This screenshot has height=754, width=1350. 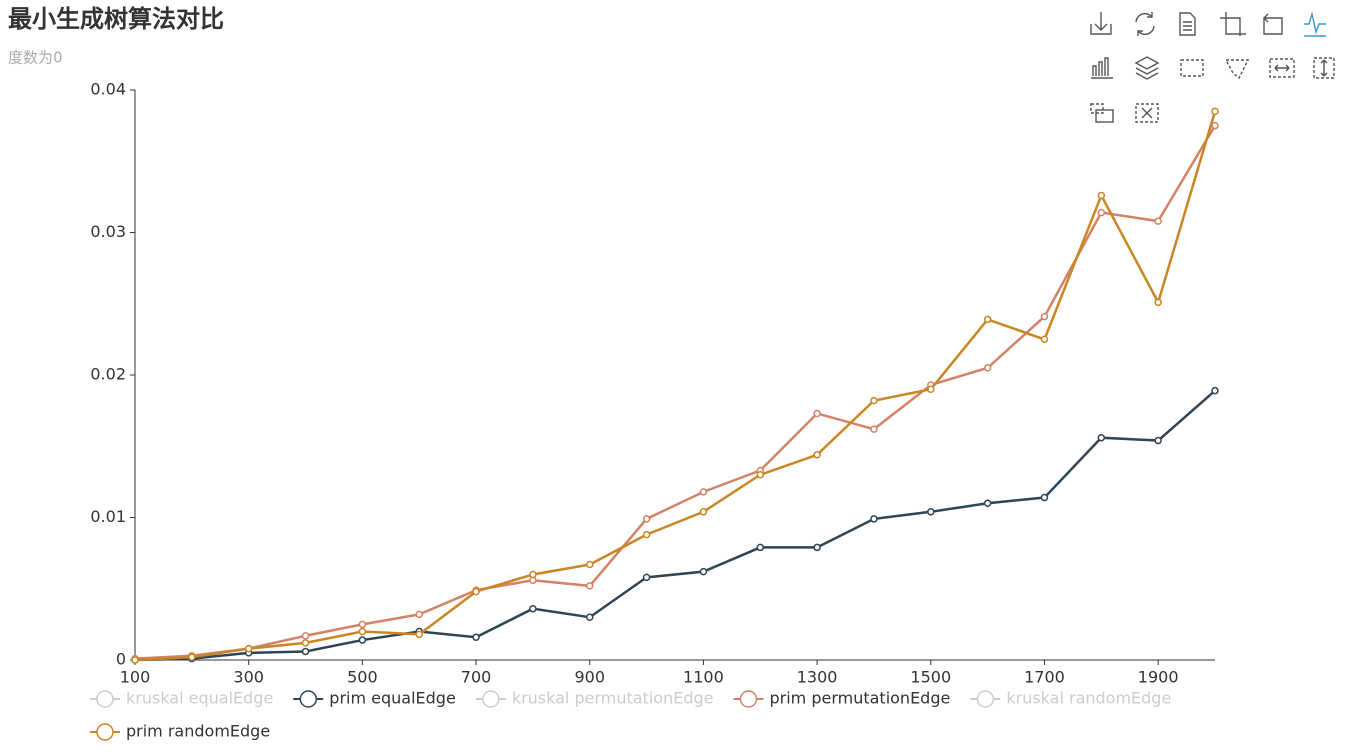 What do you see at coordinates (121, 659) in the screenshot?
I see `y-tick-label: 0` at bounding box center [121, 659].